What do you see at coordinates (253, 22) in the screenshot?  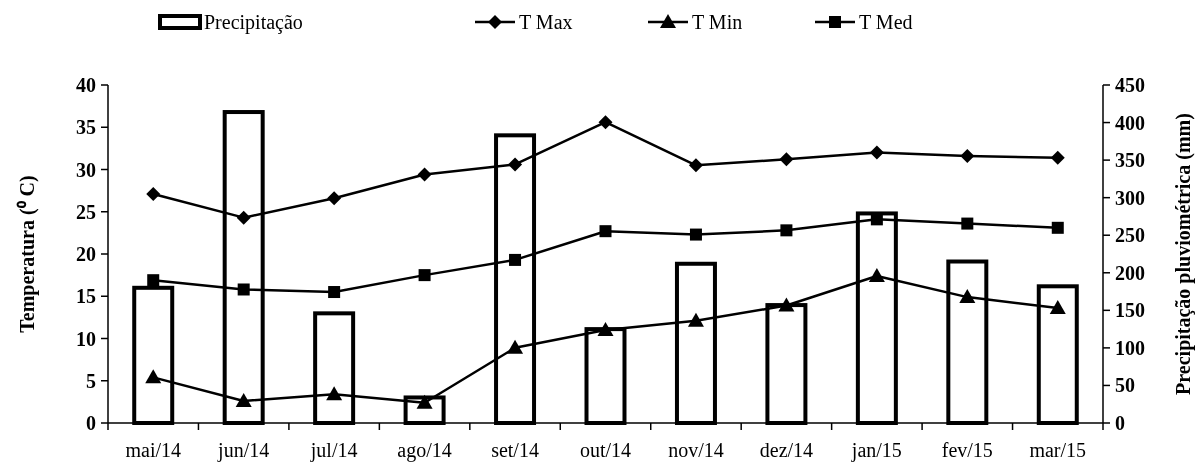 I see `legend-label: Precipitação` at bounding box center [253, 22].